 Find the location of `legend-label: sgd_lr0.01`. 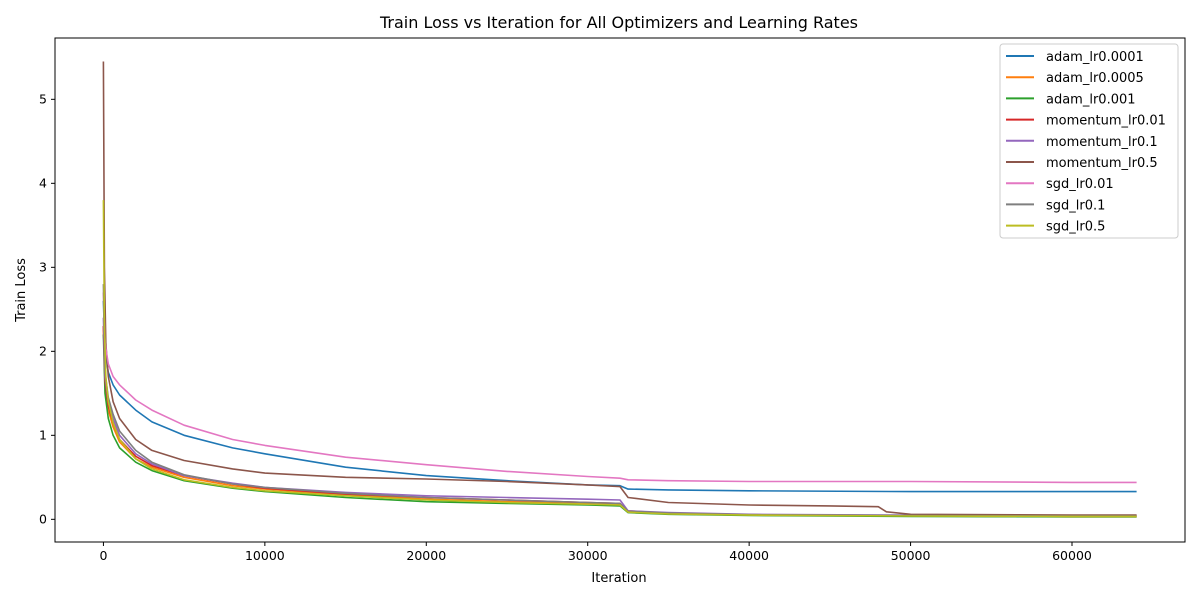

legend-label: sgd_lr0.01 is located at coordinates (1080, 184).